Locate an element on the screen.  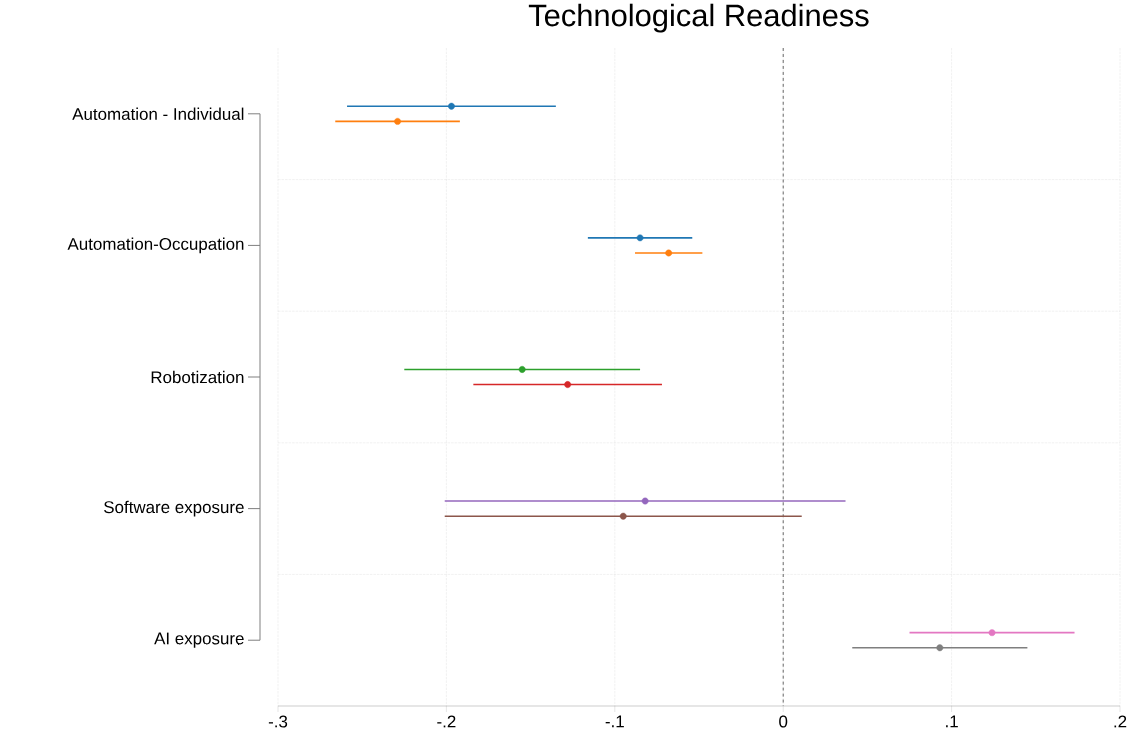
x-tick-label: .1 is located at coordinates (952, 721).